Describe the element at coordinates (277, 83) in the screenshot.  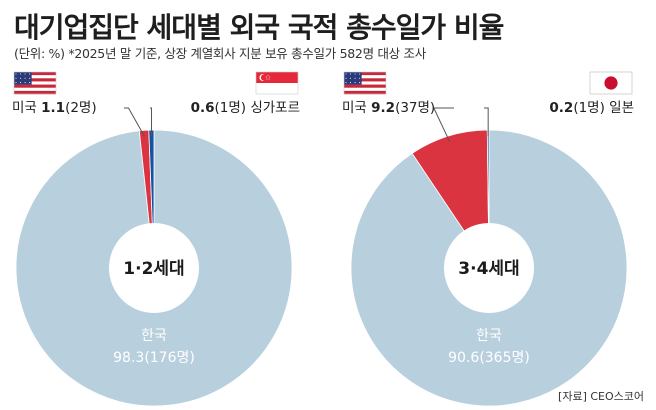
I see `sg-flag-icon` at that location.